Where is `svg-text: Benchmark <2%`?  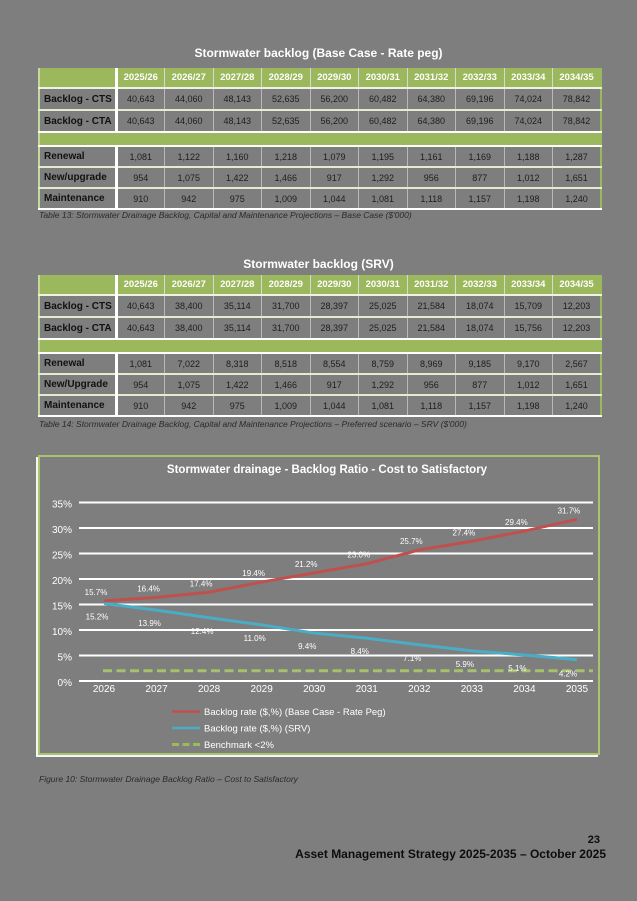
svg-text: Benchmark <2% is located at coordinates (239, 745).